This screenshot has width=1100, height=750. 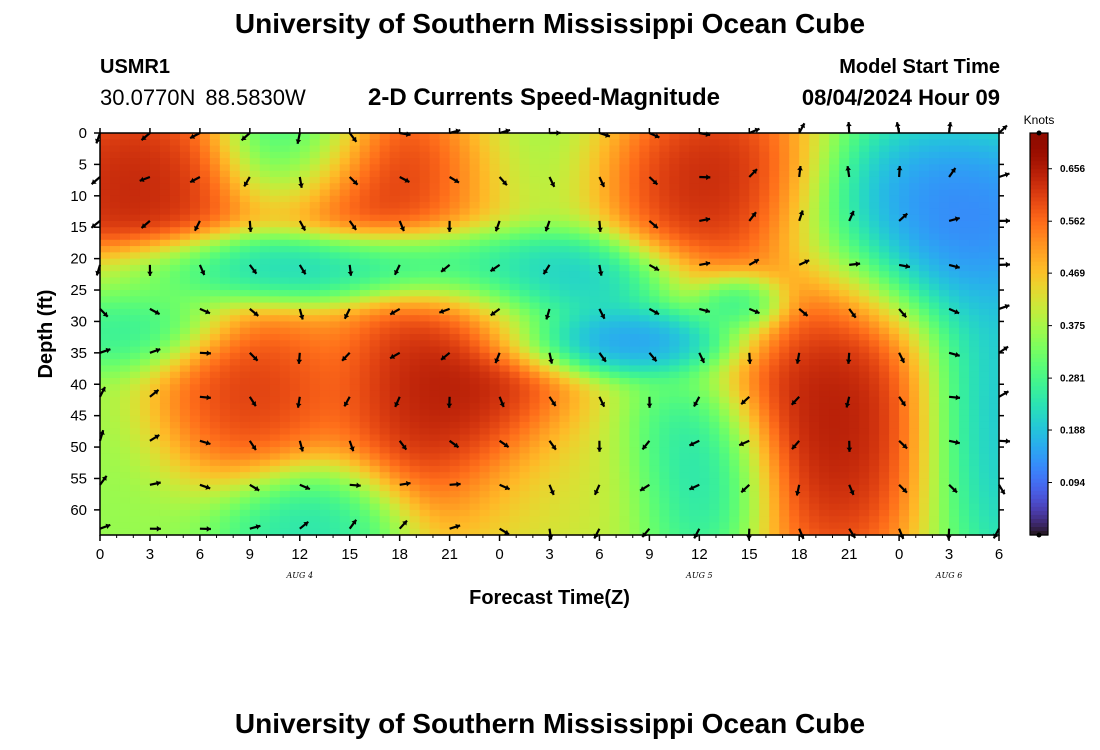 I want to click on day-label: AUG 5, so click(x=699, y=575).